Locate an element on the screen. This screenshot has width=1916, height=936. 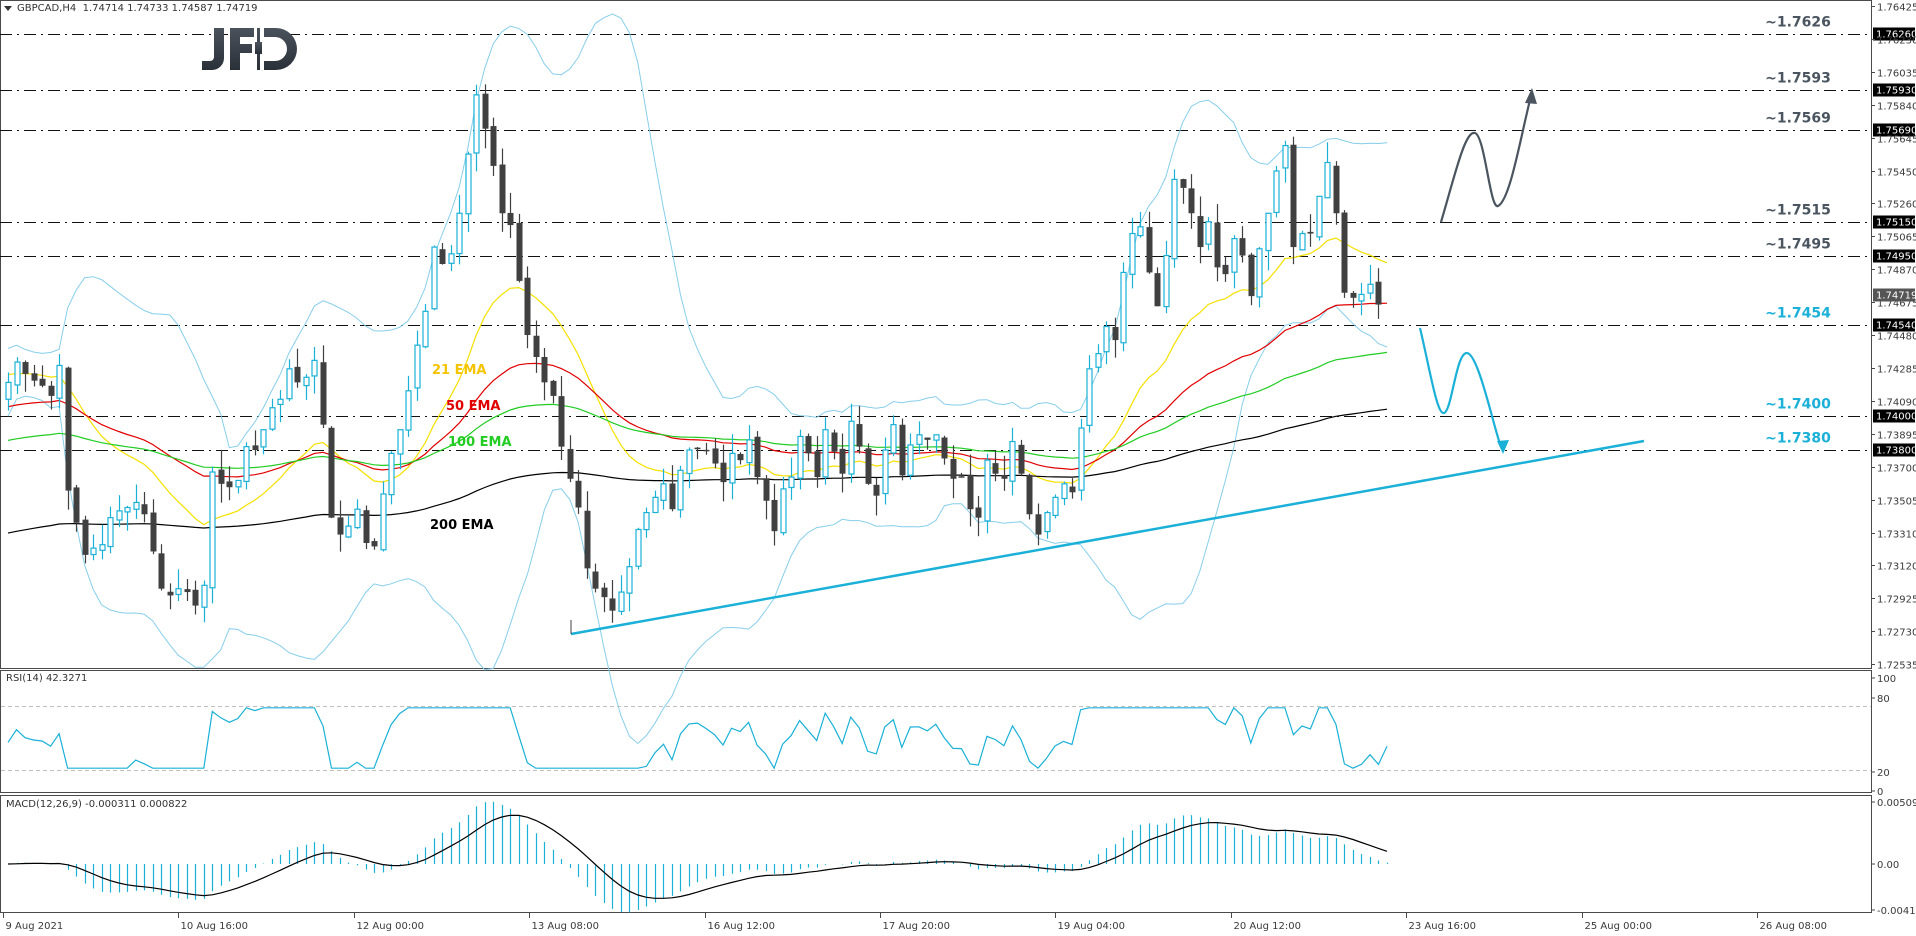
ema-label: 21 EMA is located at coordinates (459, 370).